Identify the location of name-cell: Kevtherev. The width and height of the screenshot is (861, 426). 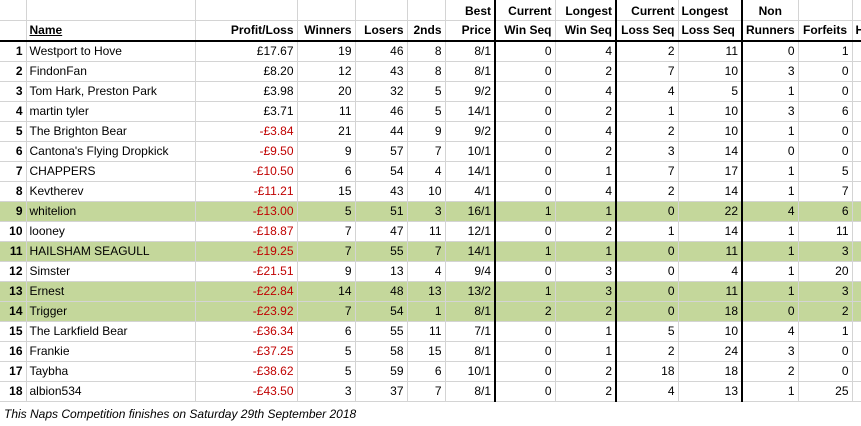
(111, 191).